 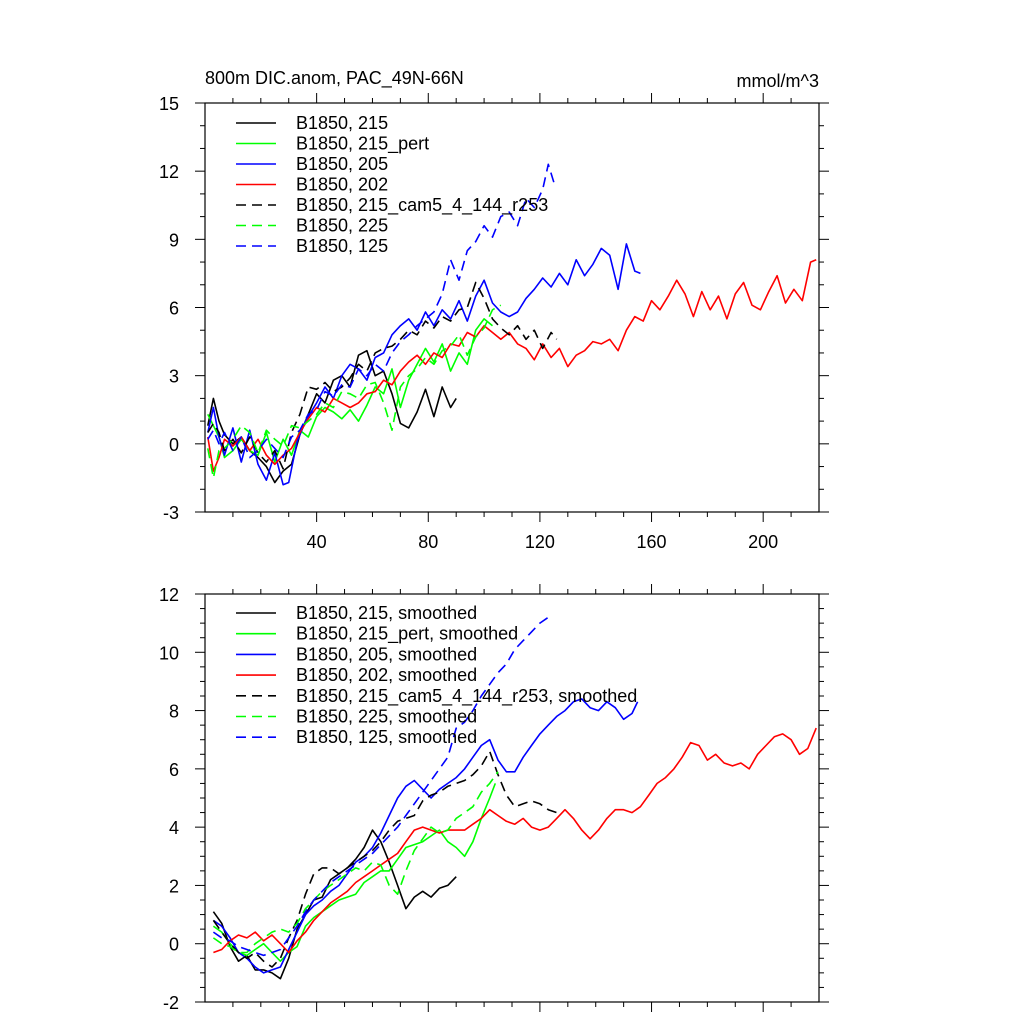 What do you see at coordinates (171, 1003) in the screenshot?
I see `y-tick-label: -2` at bounding box center [171, 1003].